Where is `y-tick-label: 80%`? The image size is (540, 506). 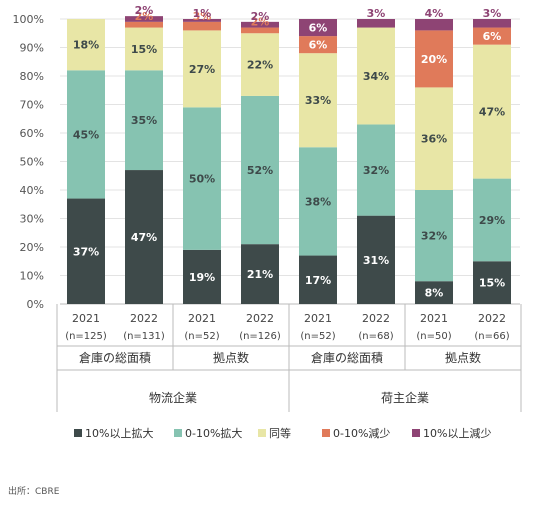
y-tick-label: 80% is located at coordinates (32, 76).